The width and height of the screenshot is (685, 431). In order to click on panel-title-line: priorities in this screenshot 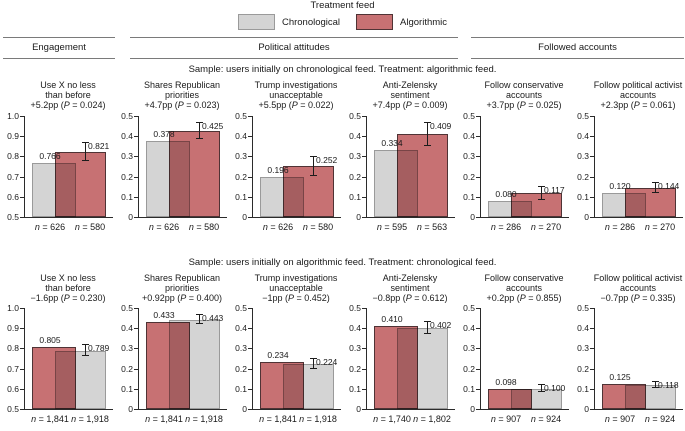, I will do `click(181, 95)`.